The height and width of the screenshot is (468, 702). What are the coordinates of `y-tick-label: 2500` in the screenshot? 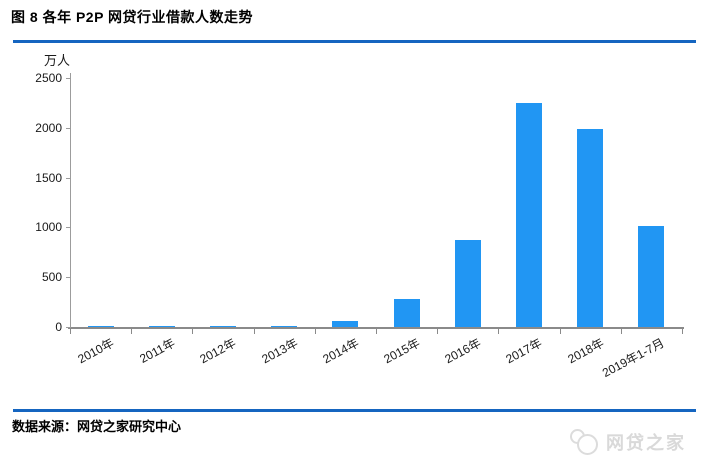 It's located at (48, 78).